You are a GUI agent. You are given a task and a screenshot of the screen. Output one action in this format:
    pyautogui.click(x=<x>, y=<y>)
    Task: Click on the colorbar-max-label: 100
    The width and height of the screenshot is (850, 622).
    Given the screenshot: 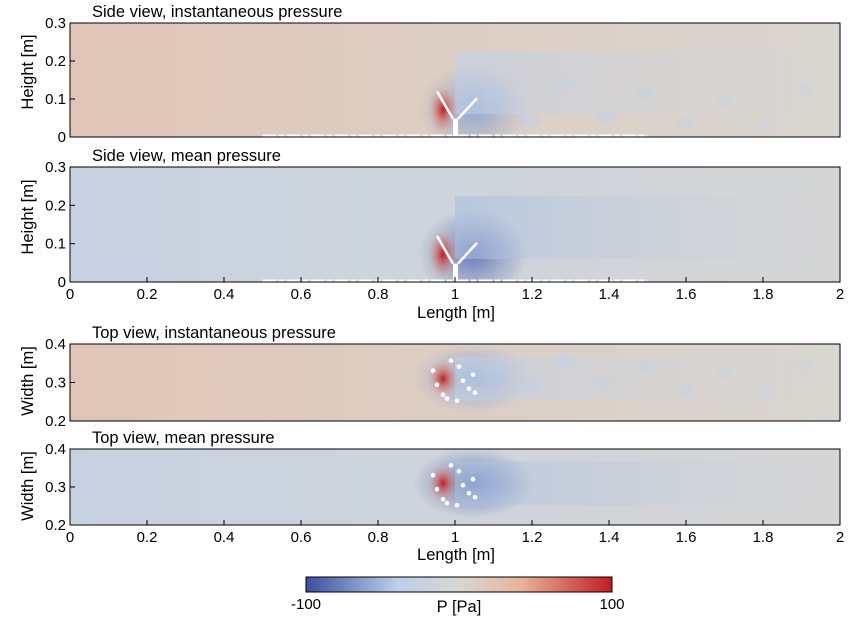 What is the action you would take?
    pyautogui.click(x=611, y=604)
    